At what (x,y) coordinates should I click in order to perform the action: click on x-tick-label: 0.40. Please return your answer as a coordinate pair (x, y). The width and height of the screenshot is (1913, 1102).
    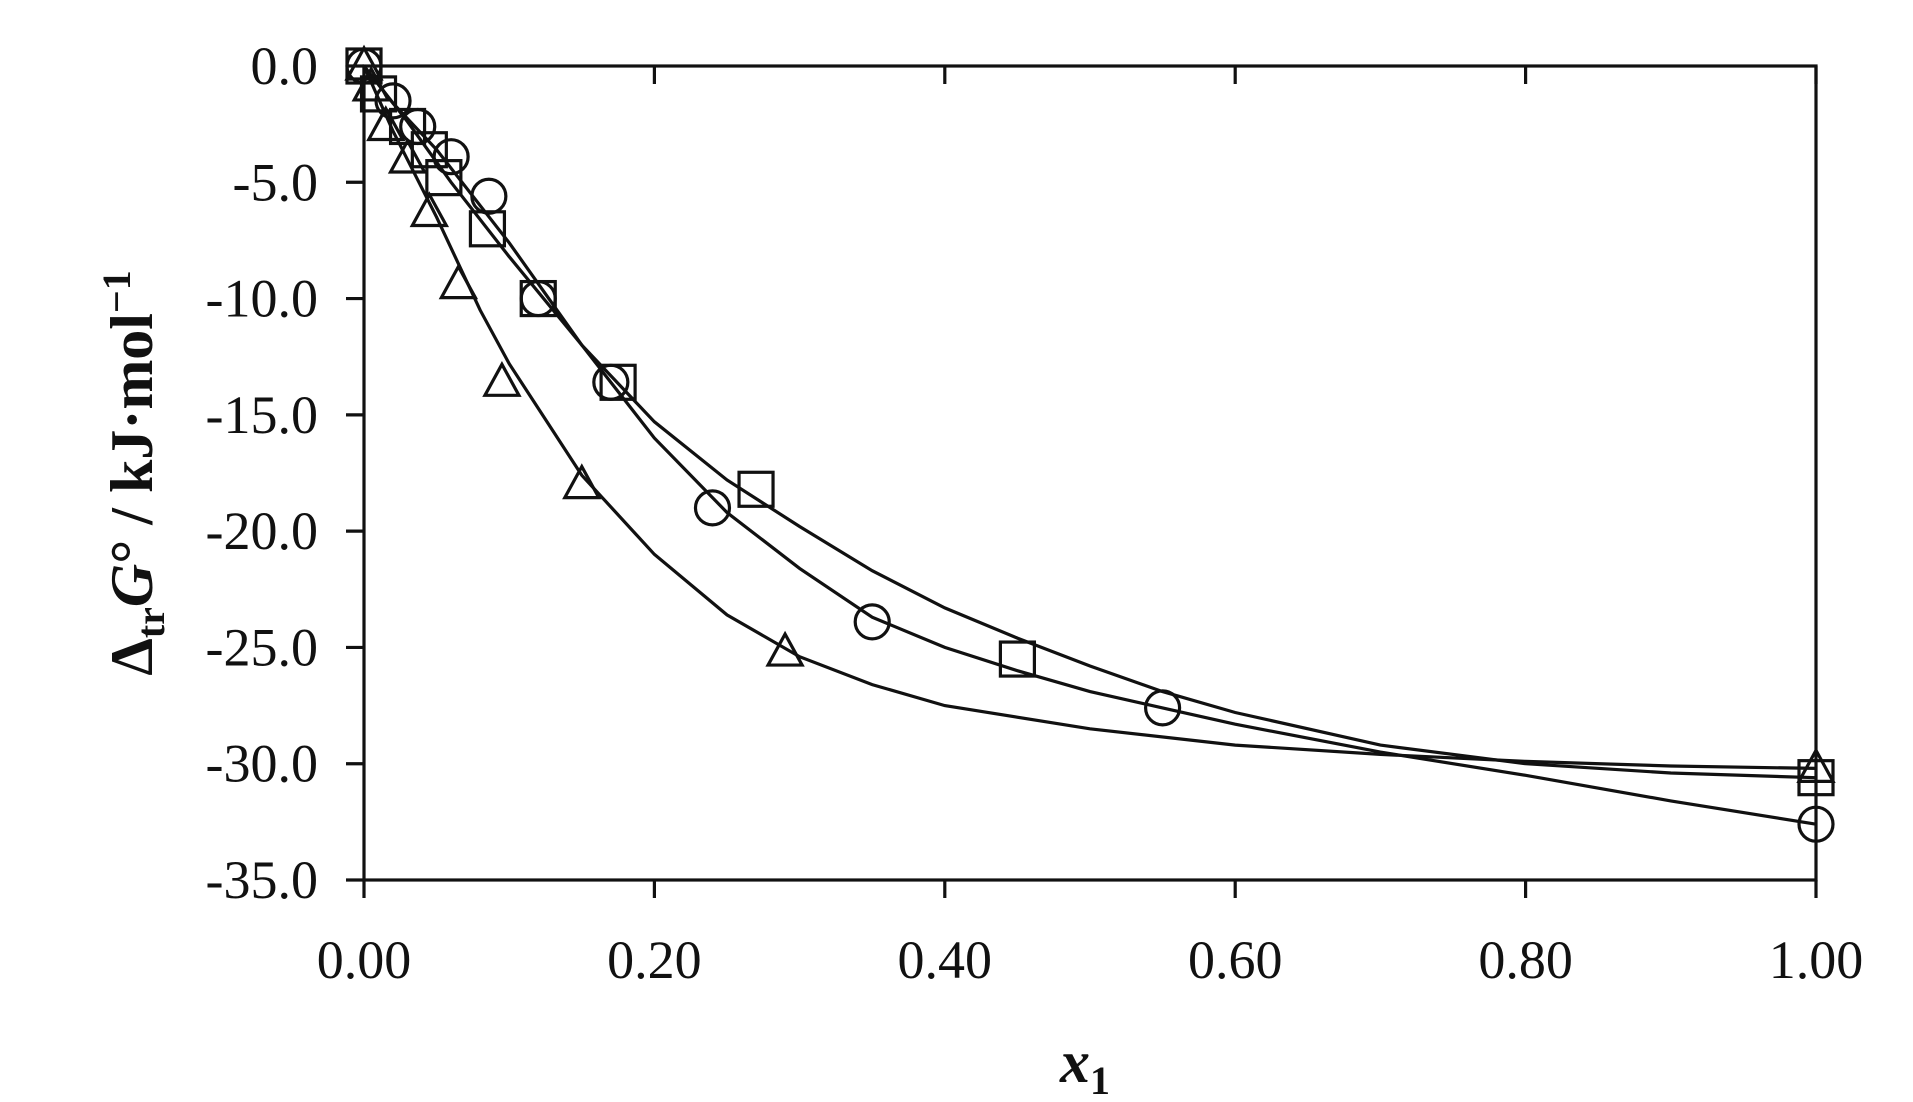
    Looking at the image, I should click on (945, 960).